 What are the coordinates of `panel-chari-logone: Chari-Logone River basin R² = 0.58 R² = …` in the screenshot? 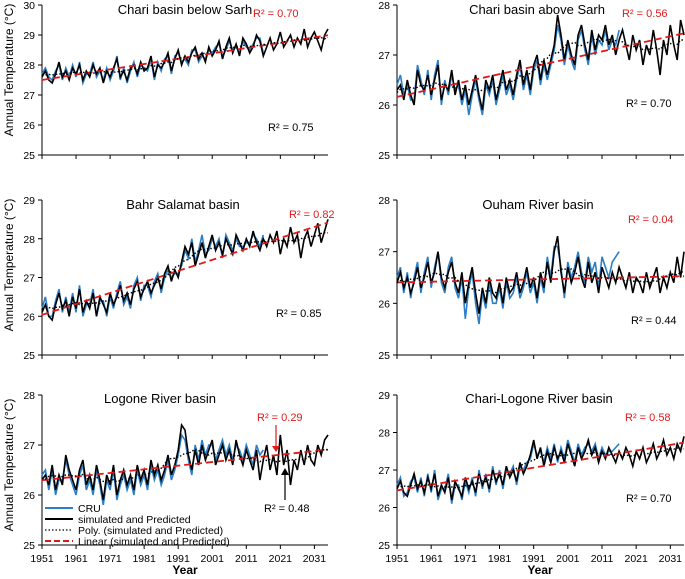 It's located at (531, 477).